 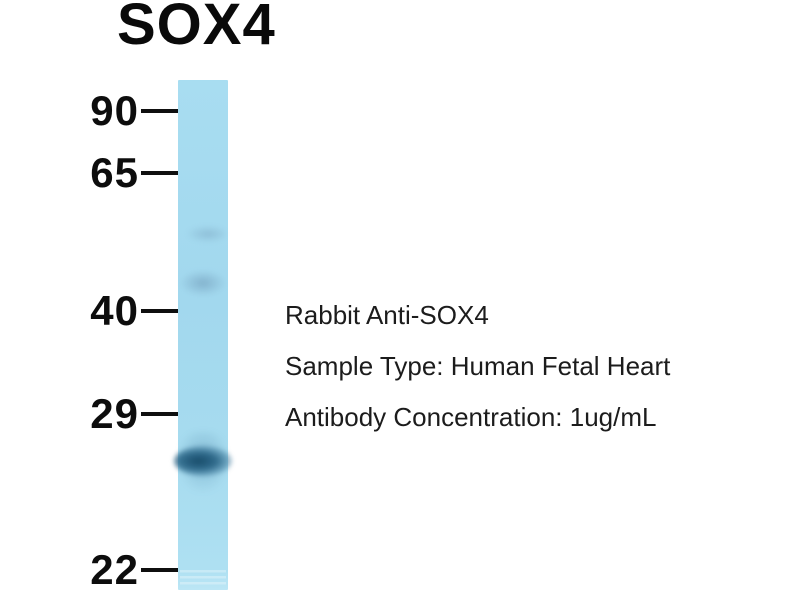 I want to click on mw-marker-29: 29, so click(x=120, y=414).